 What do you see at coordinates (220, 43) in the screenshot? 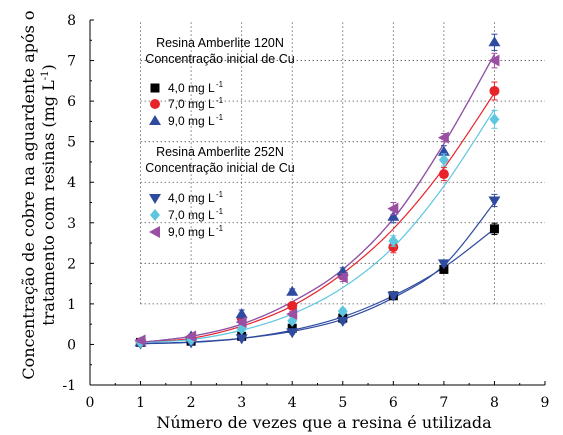
I see `legend-group-title: Resina Amberlite 120N` at bounding box center [220, 43].